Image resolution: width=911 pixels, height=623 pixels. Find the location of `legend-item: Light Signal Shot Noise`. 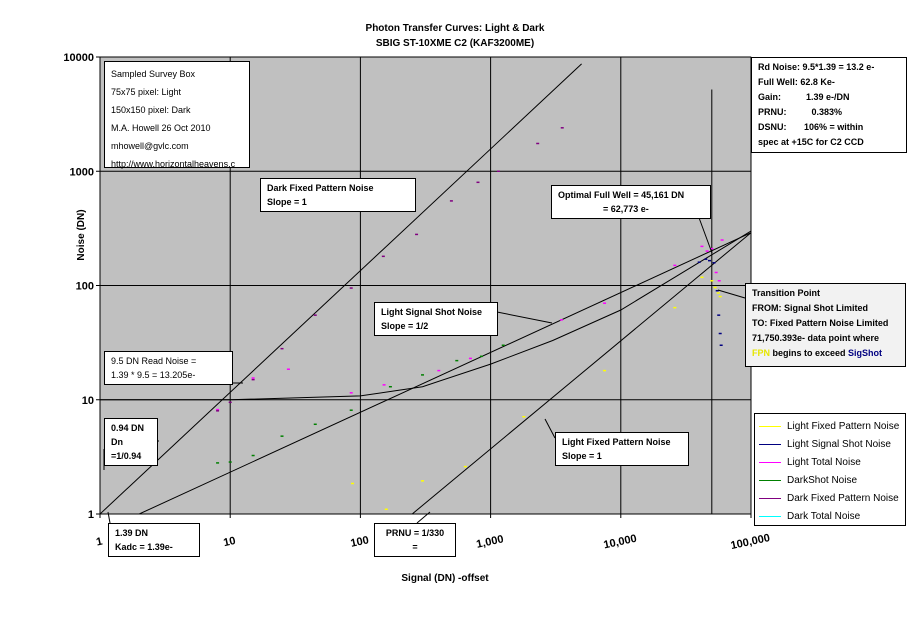

legend-item: Light Signal Shot Noise is located at coordinates (830, 444).